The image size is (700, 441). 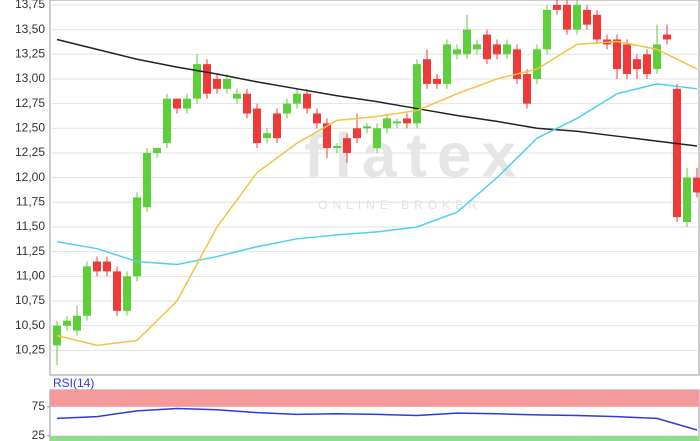 I want to click on y-tick-label: 11,00, so click(x=30, y=275).